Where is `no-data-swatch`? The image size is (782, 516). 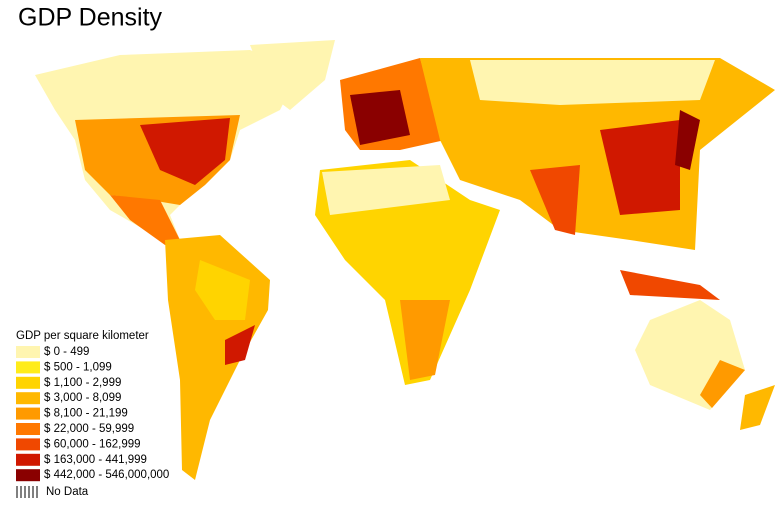 no-data-swatch is located at coordinates (27, 492).